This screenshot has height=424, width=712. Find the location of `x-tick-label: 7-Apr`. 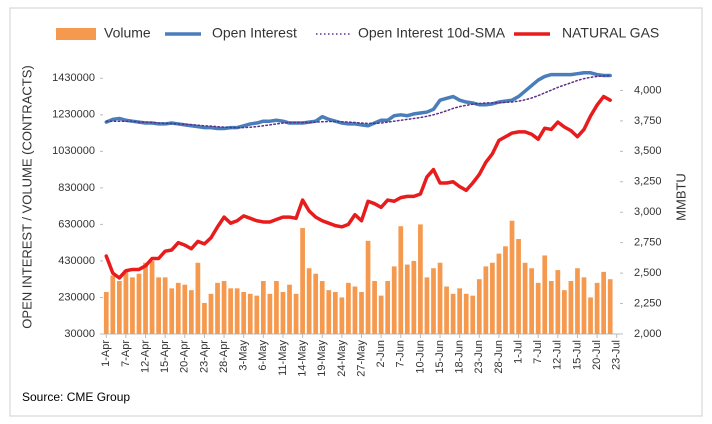

x-tick-label: 7-Apr is located at coordinates (126, 353).